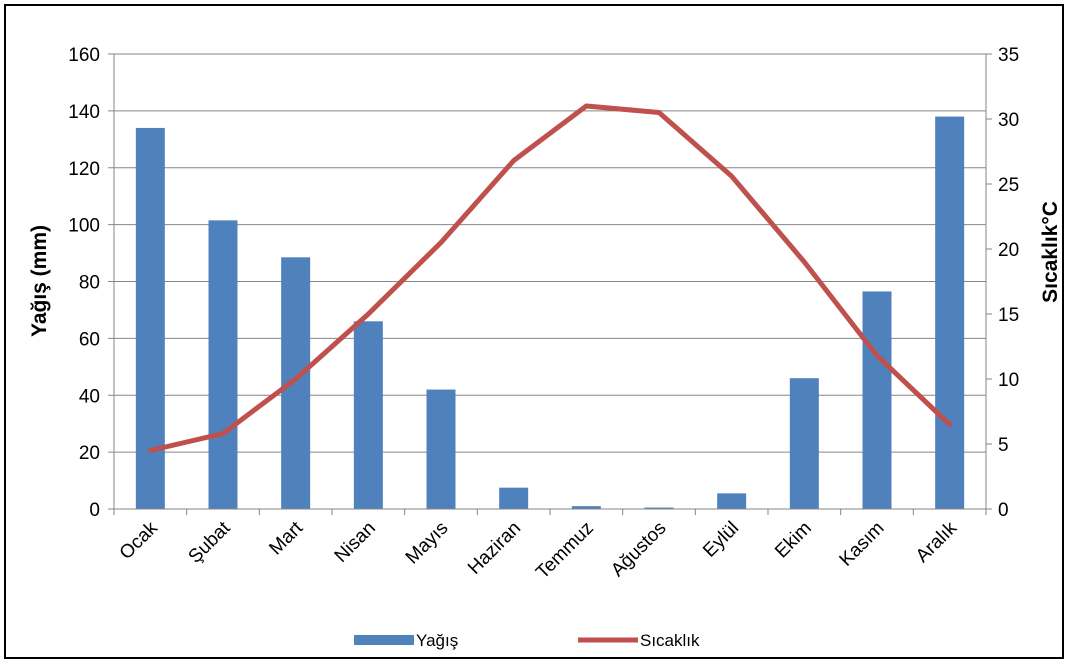 The height and width of the screenshot is (665, 1070). What do you see at coordinates (1008, 315) in the screenshot?
I see `y2-tick-label: 15` at bounding box center [1008, 315].